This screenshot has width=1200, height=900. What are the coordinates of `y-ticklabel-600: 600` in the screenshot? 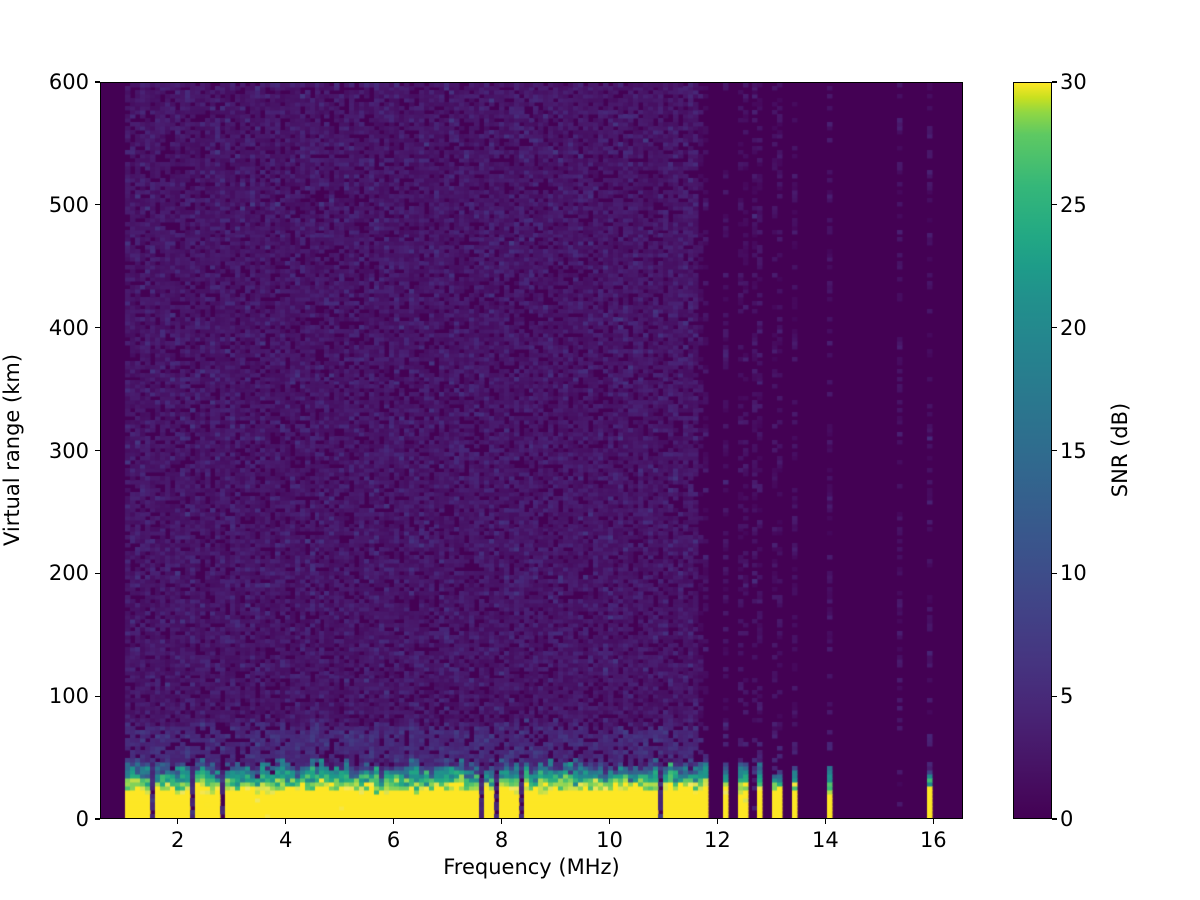 It's located at (68, 82).